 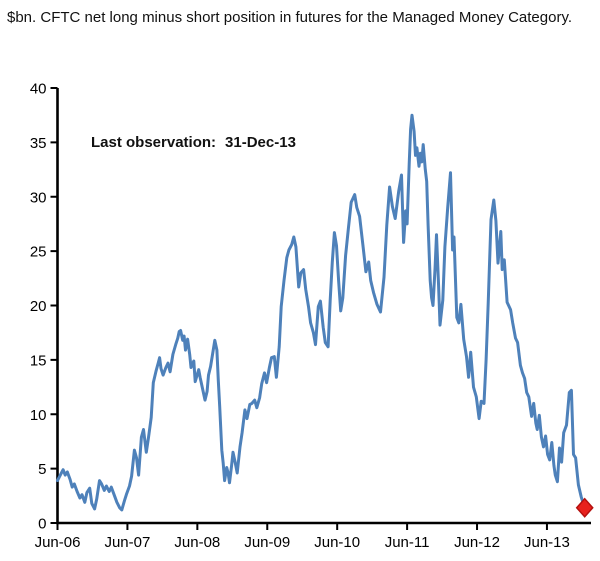 I want to click on y-tick-label: 35, so click(x=38, y=143).